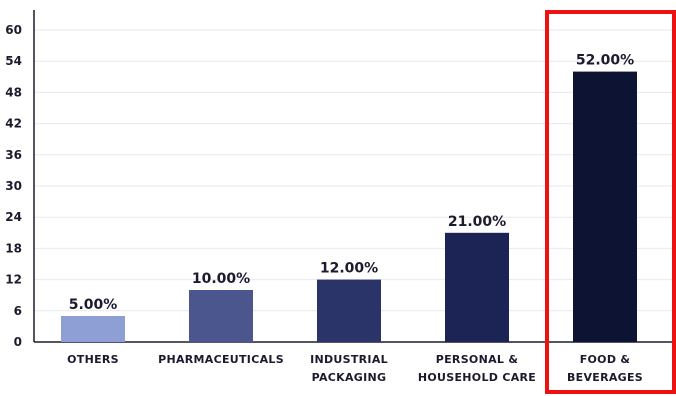 The image size is (676, 396). What do you see at coordinates (13, 92) in the screenshot?
I see `y-tick-label: 48` at bounding box center [13, 92].